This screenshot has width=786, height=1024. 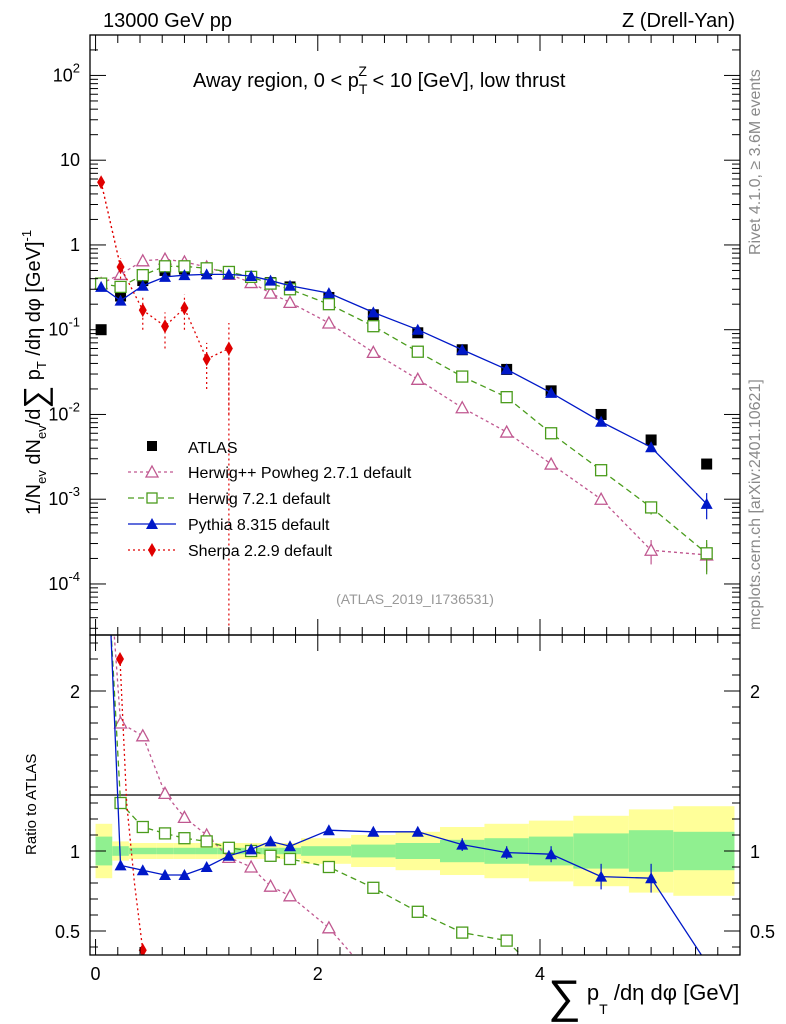 What do you see at coordinates (755, 162) in the screenshot?
I see `rivet-label: Rivet 4.1.0, ≥ 3.6M events` at bounding box center [755, 162].